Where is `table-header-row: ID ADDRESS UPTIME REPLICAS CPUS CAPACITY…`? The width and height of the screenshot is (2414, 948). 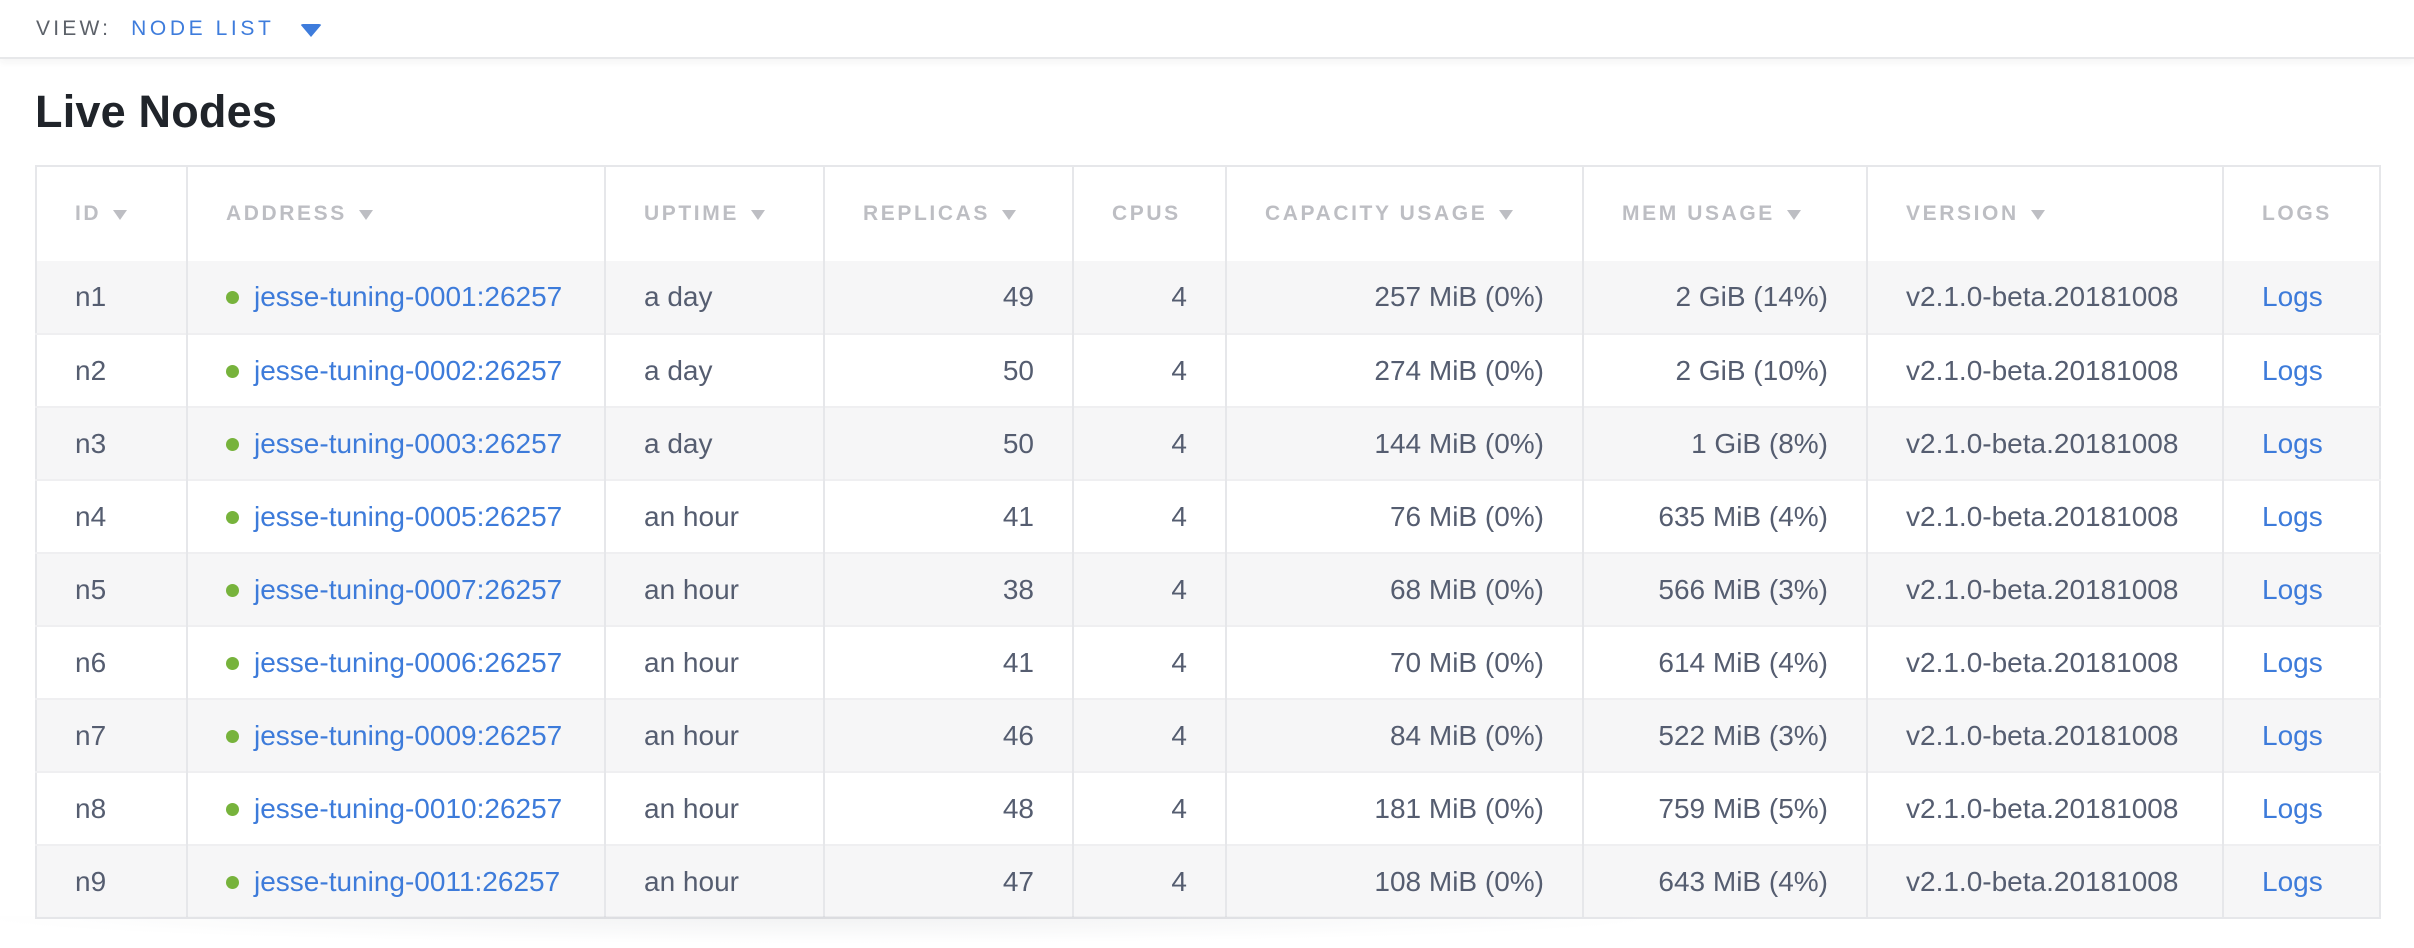
table-header-row: ID ADDRESS UPTIME REPLICAS CPUS CAPACITY… is located at coordinates (1208, 213).